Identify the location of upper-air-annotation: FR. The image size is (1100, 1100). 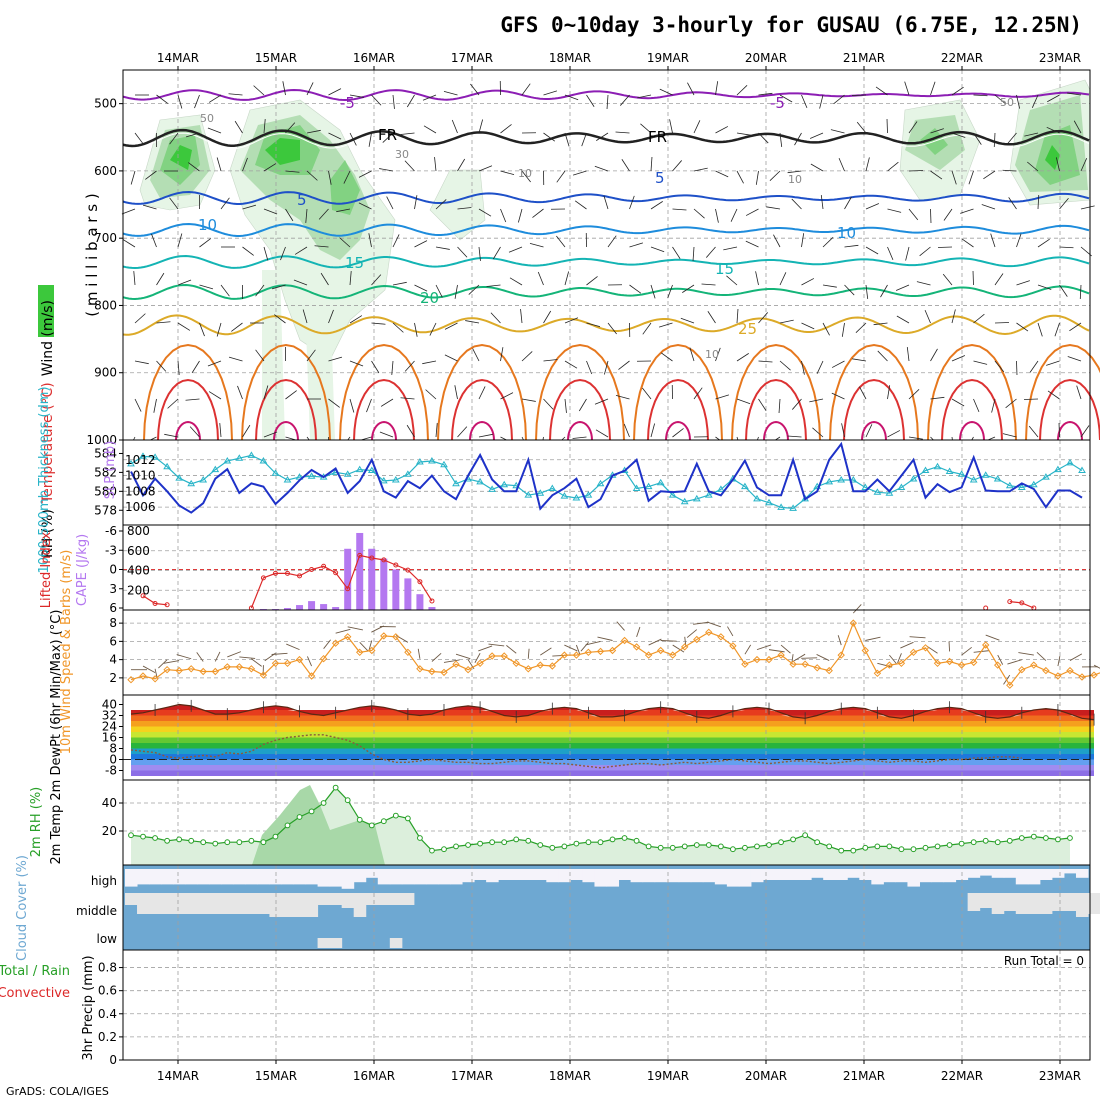
(387, 135).